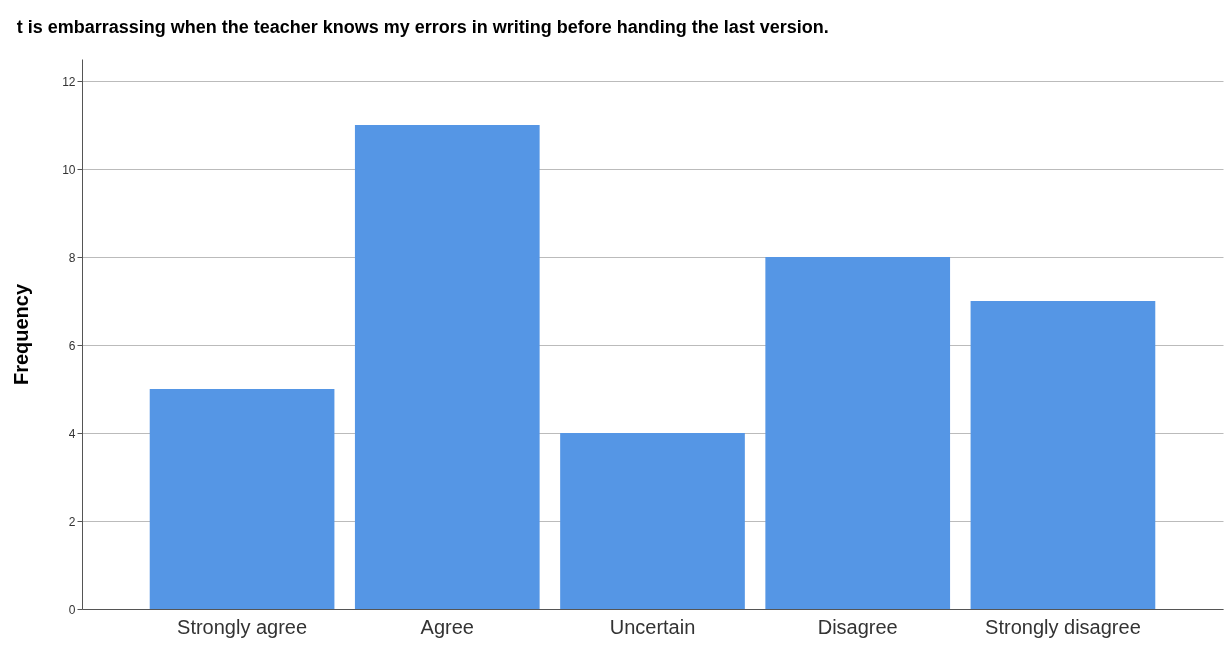 The width and height of the screenshot is (1225, 647). What do you see at coordinates (69, 169) in the screenshot?
I see `y-tick-label: 10` at bounding box center [69, 169].